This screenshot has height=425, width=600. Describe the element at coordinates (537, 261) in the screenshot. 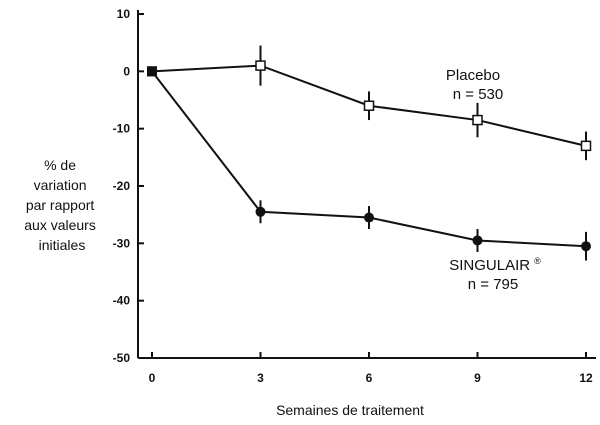

I see `singulair-reg-mark: ®` at that location.